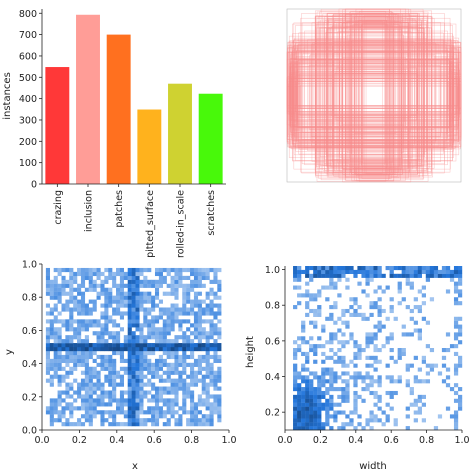  Describe the element at coordinates (28, 56) in the screenshot. I see `bar-y-tick-label: 600` at that location.